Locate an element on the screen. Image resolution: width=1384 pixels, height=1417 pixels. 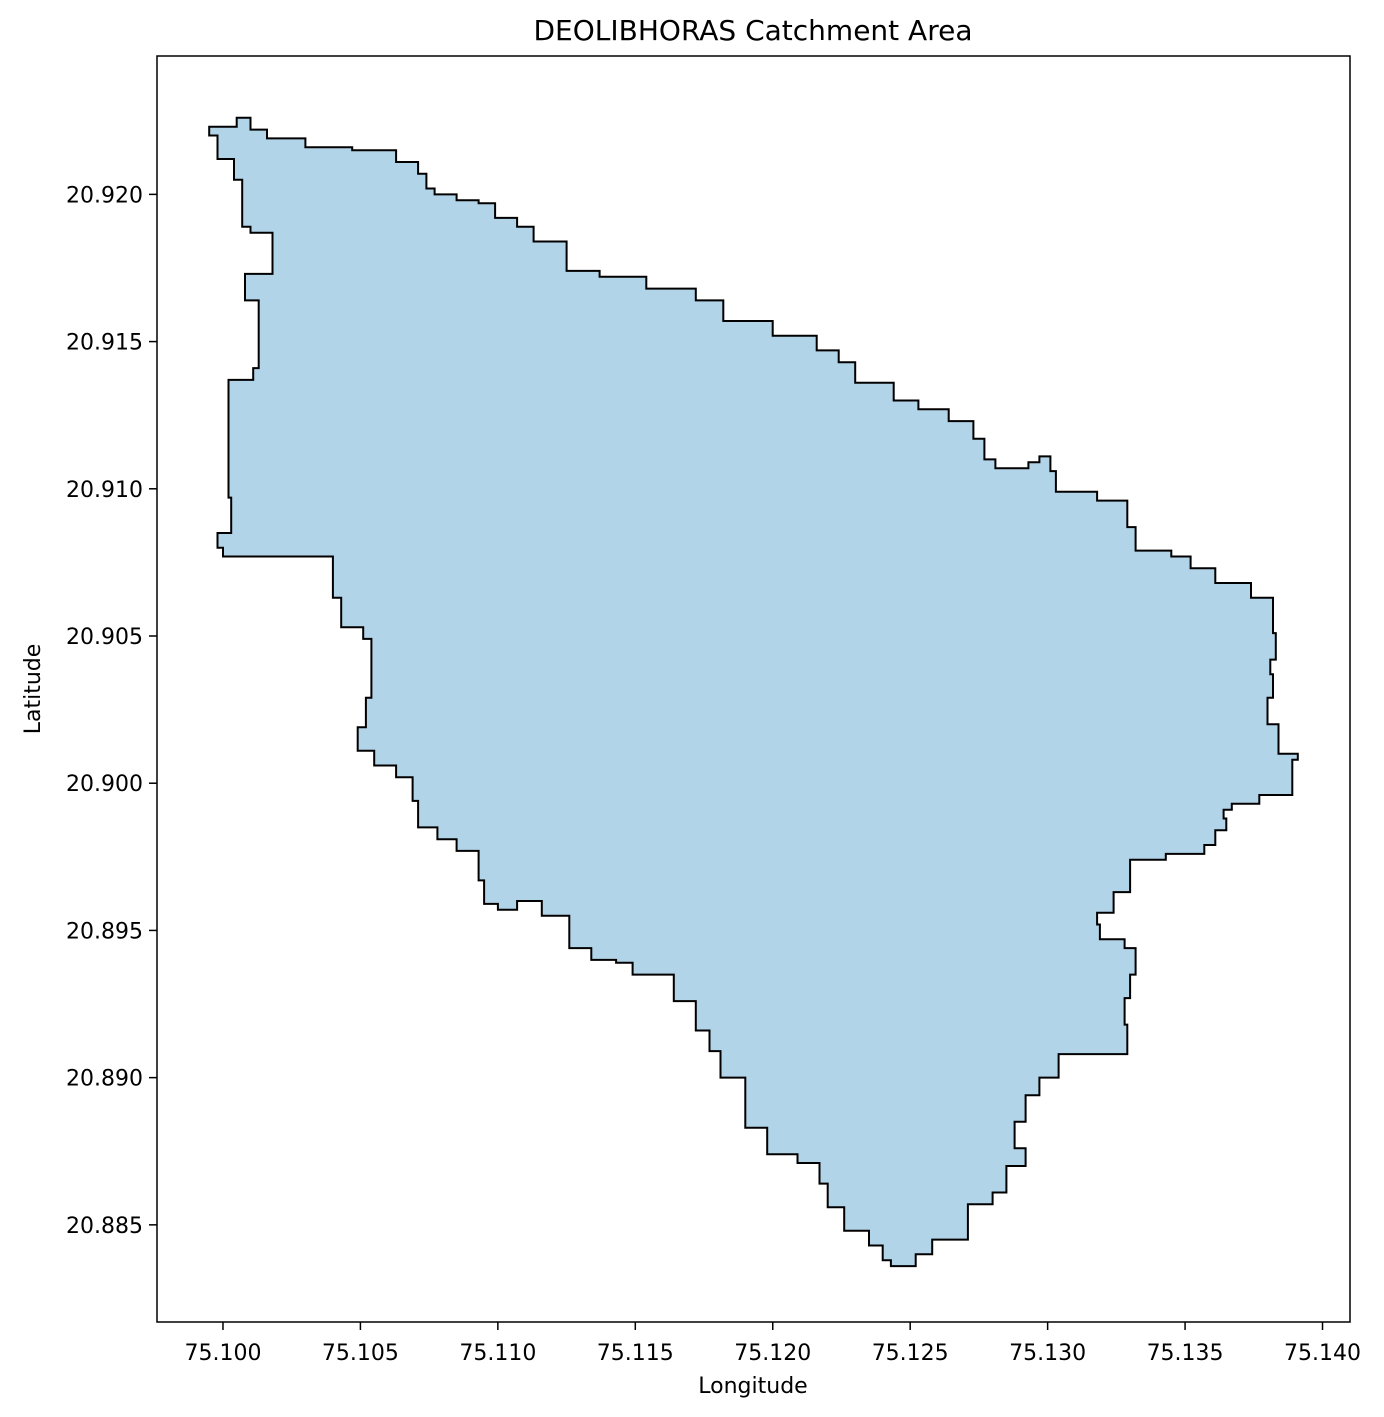
x-tick-label: 75.125 is located at coordinates (910, 1353).